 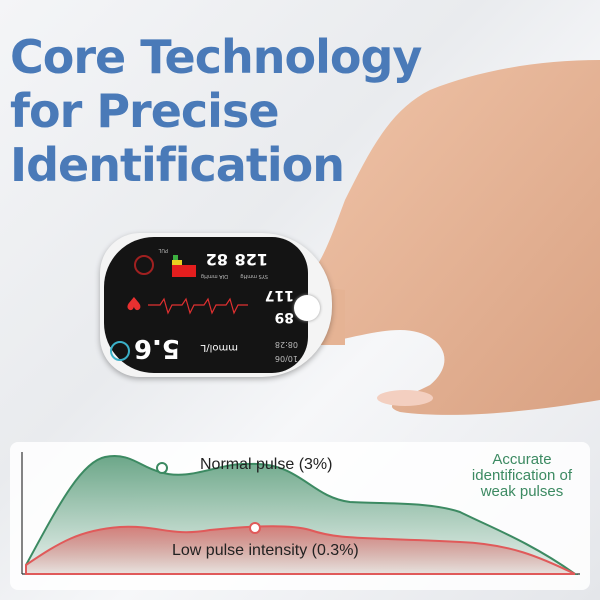 I want to click on callout-text: Accurate identification of weak pulses, so click(x=522, y=476).